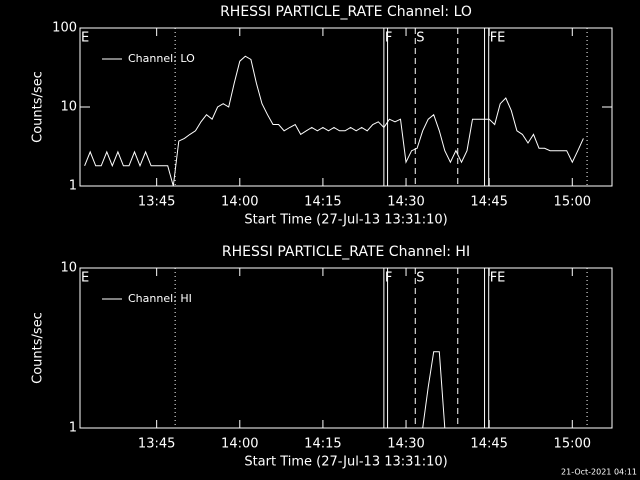  Describe the element at coordinates (346, 252) in the screenshot. I see `chart-title: RHESSI PARTICLE_RATE Channel: HI` at that location.